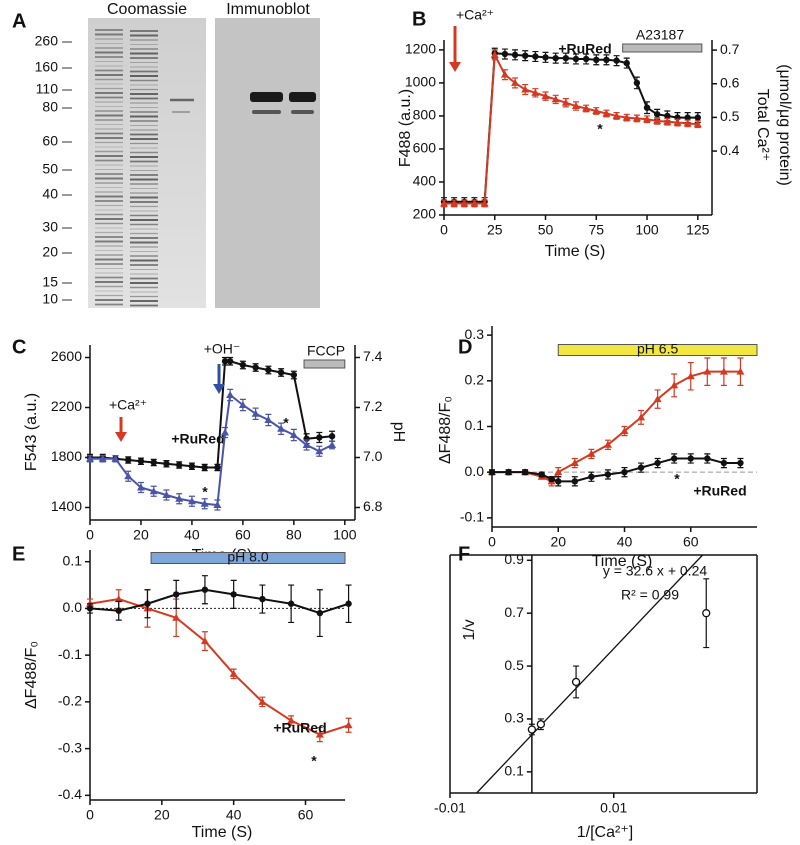  What do you see at coordinates (70, 747) in the screenshot?
I see `y-tick-label: -0.3` at bounding box center [70, 747].